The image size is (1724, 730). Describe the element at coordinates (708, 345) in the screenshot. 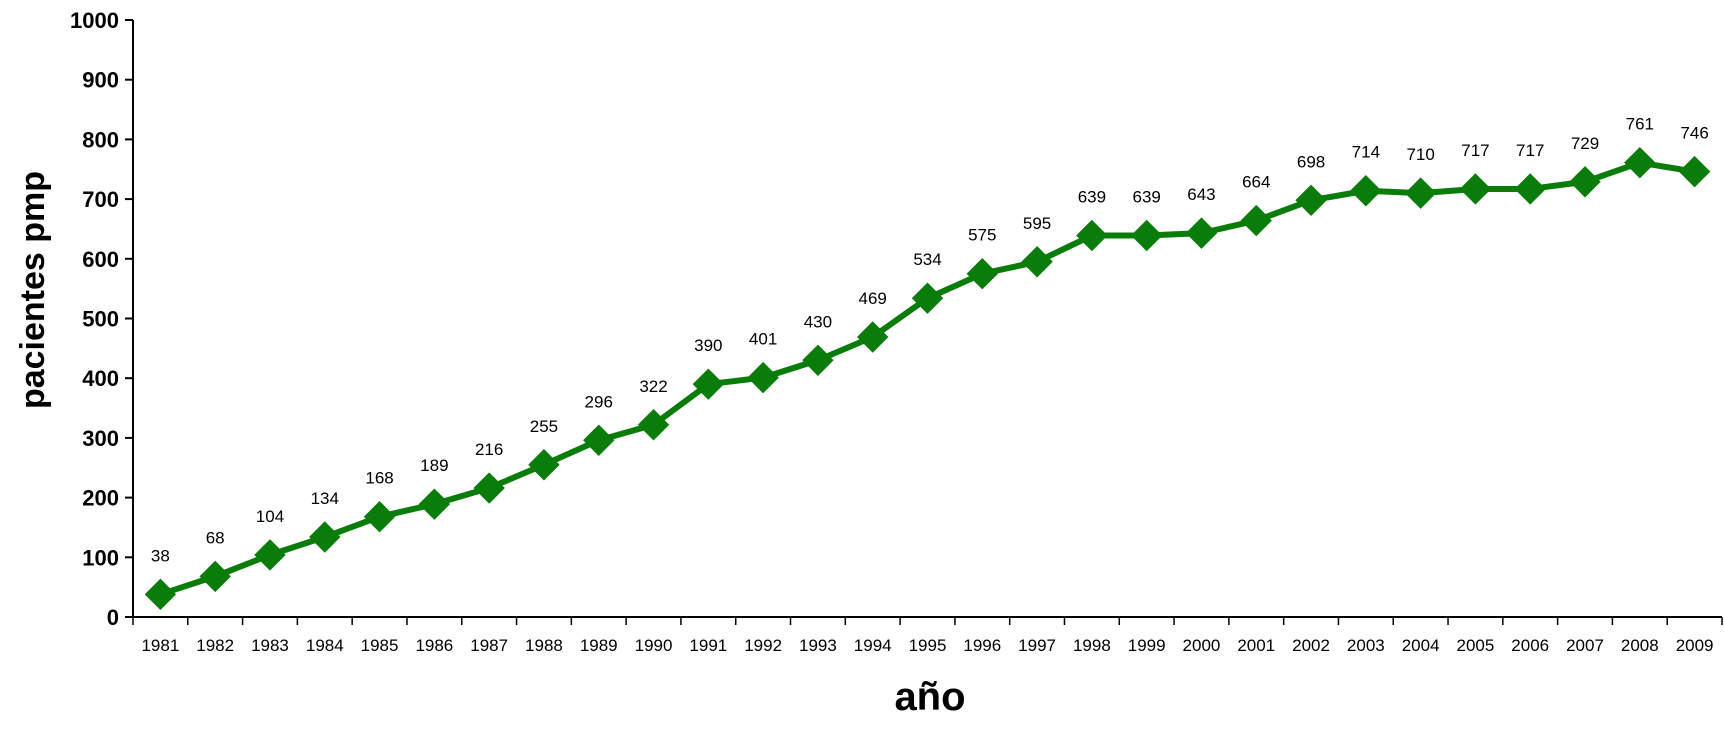

I see `data-label: 390` at that location.